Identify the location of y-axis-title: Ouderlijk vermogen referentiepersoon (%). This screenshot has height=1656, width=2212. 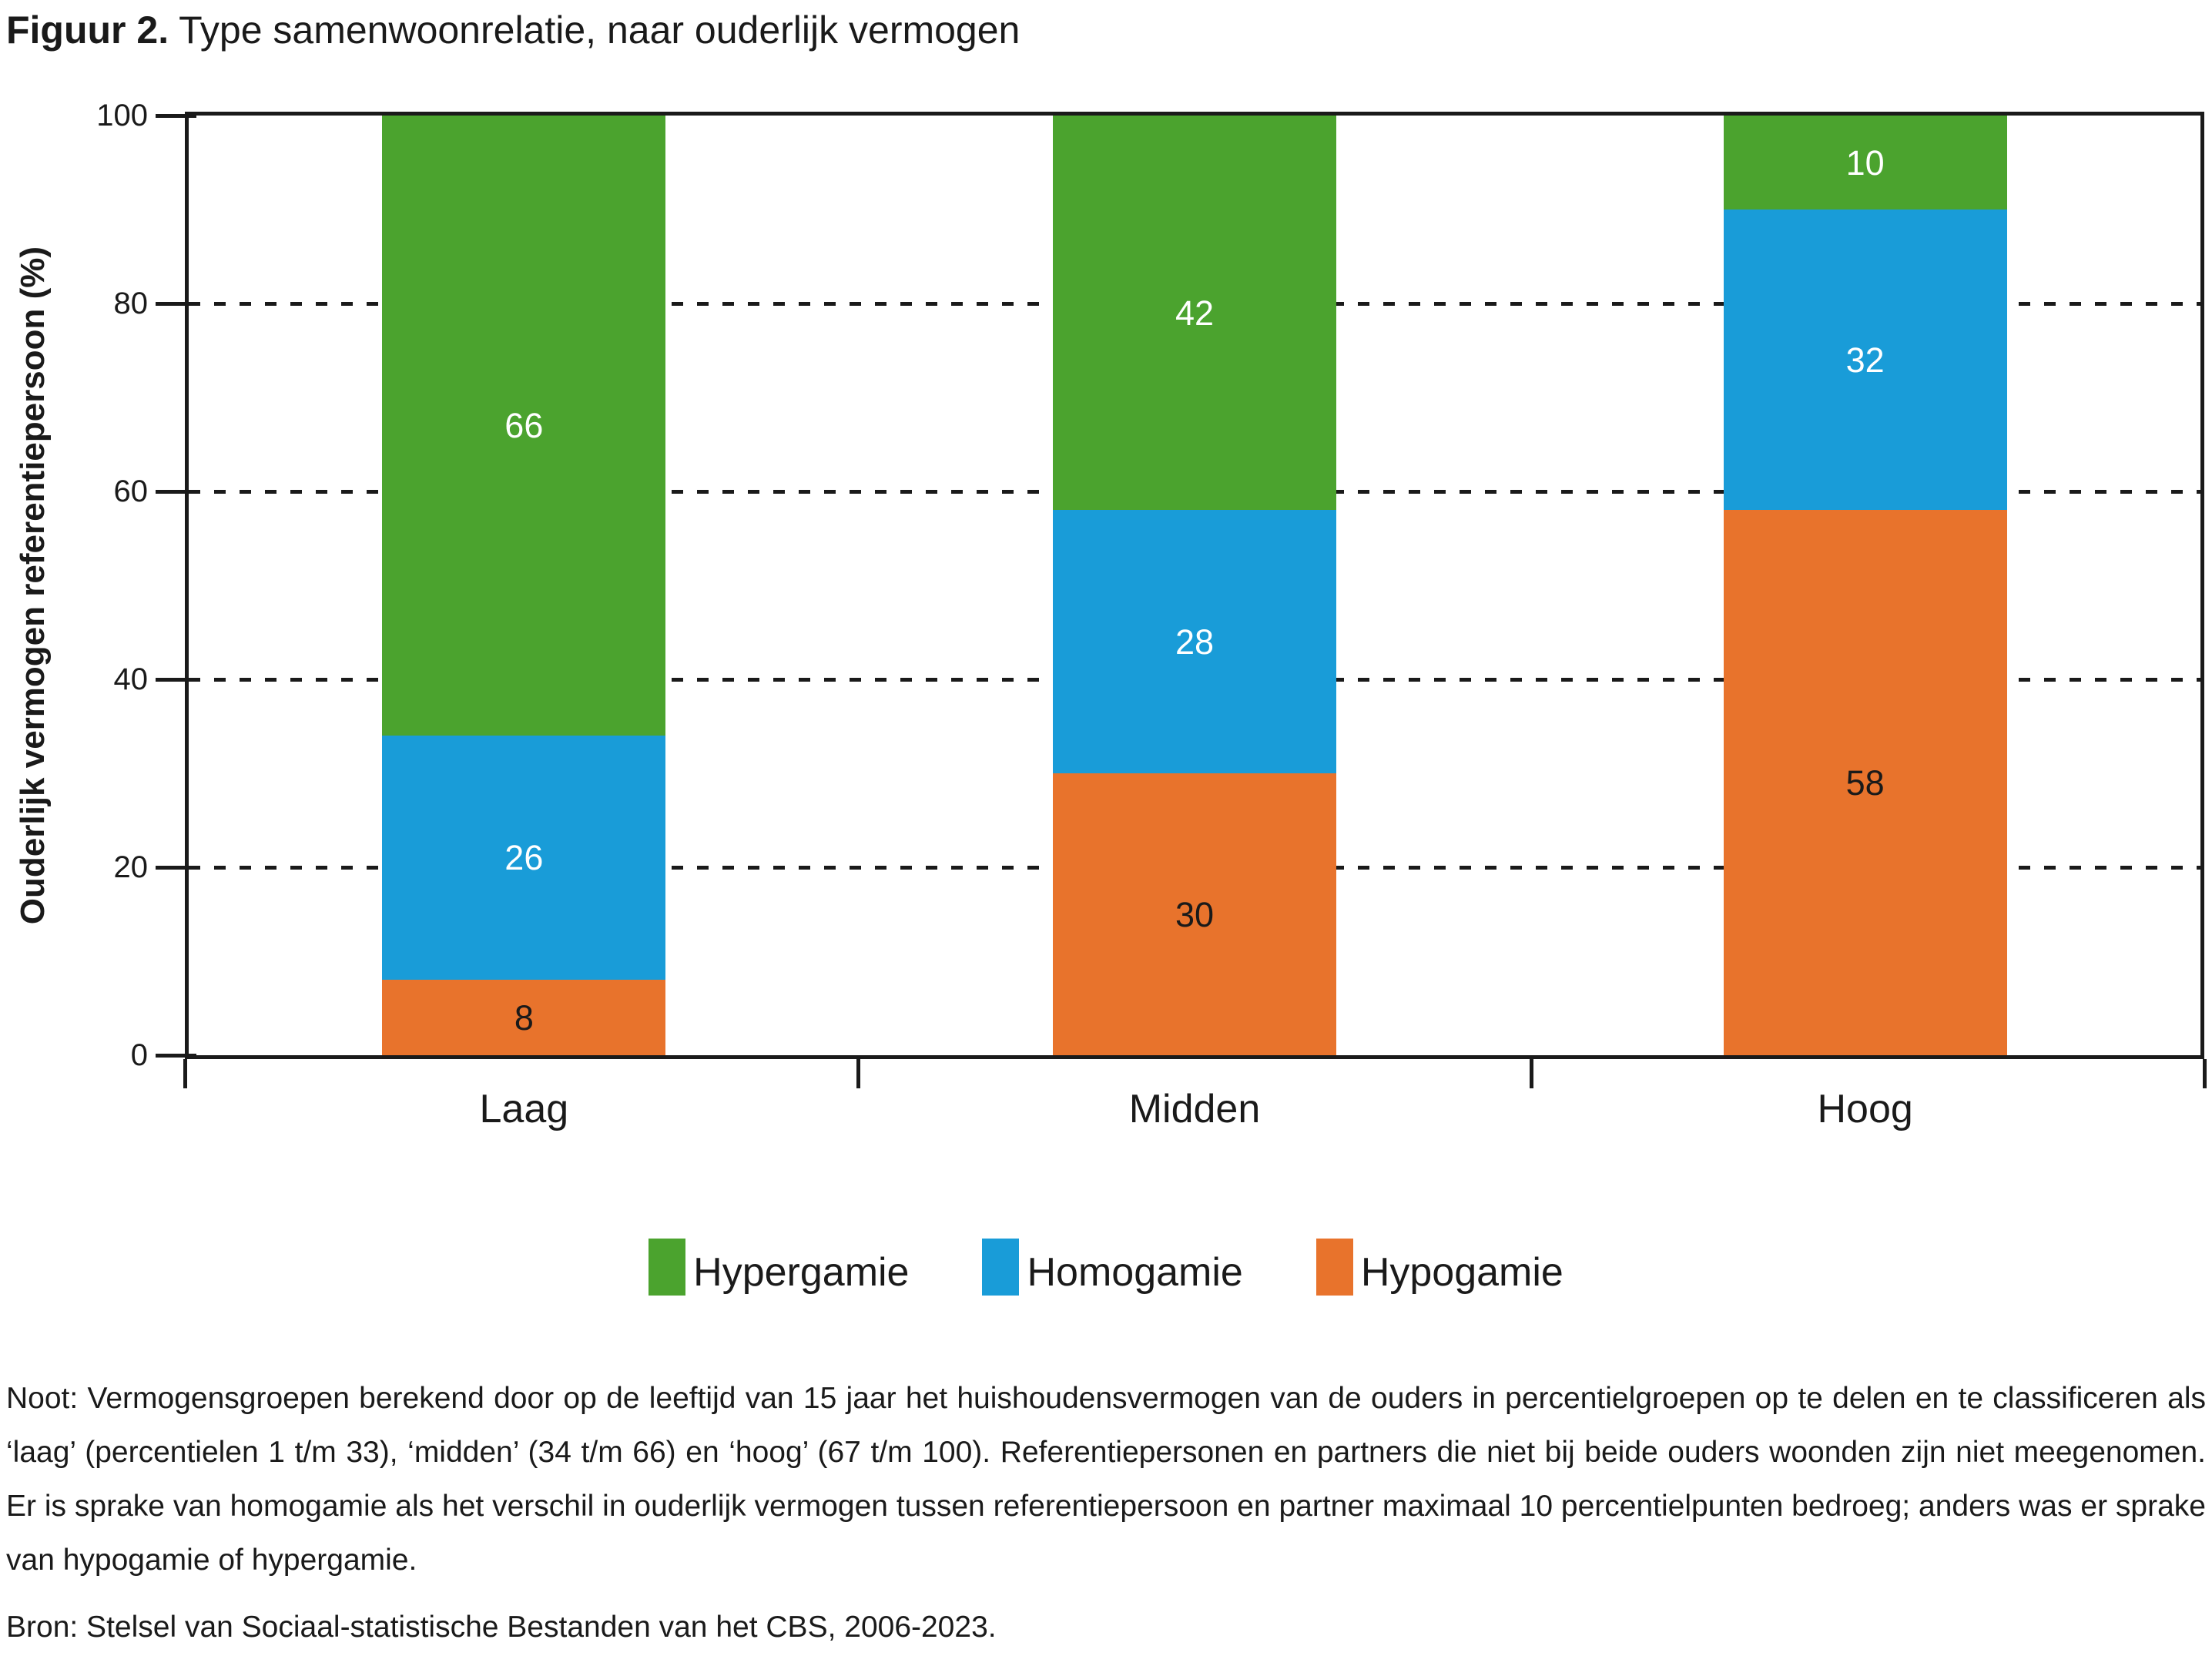
(33, 585).